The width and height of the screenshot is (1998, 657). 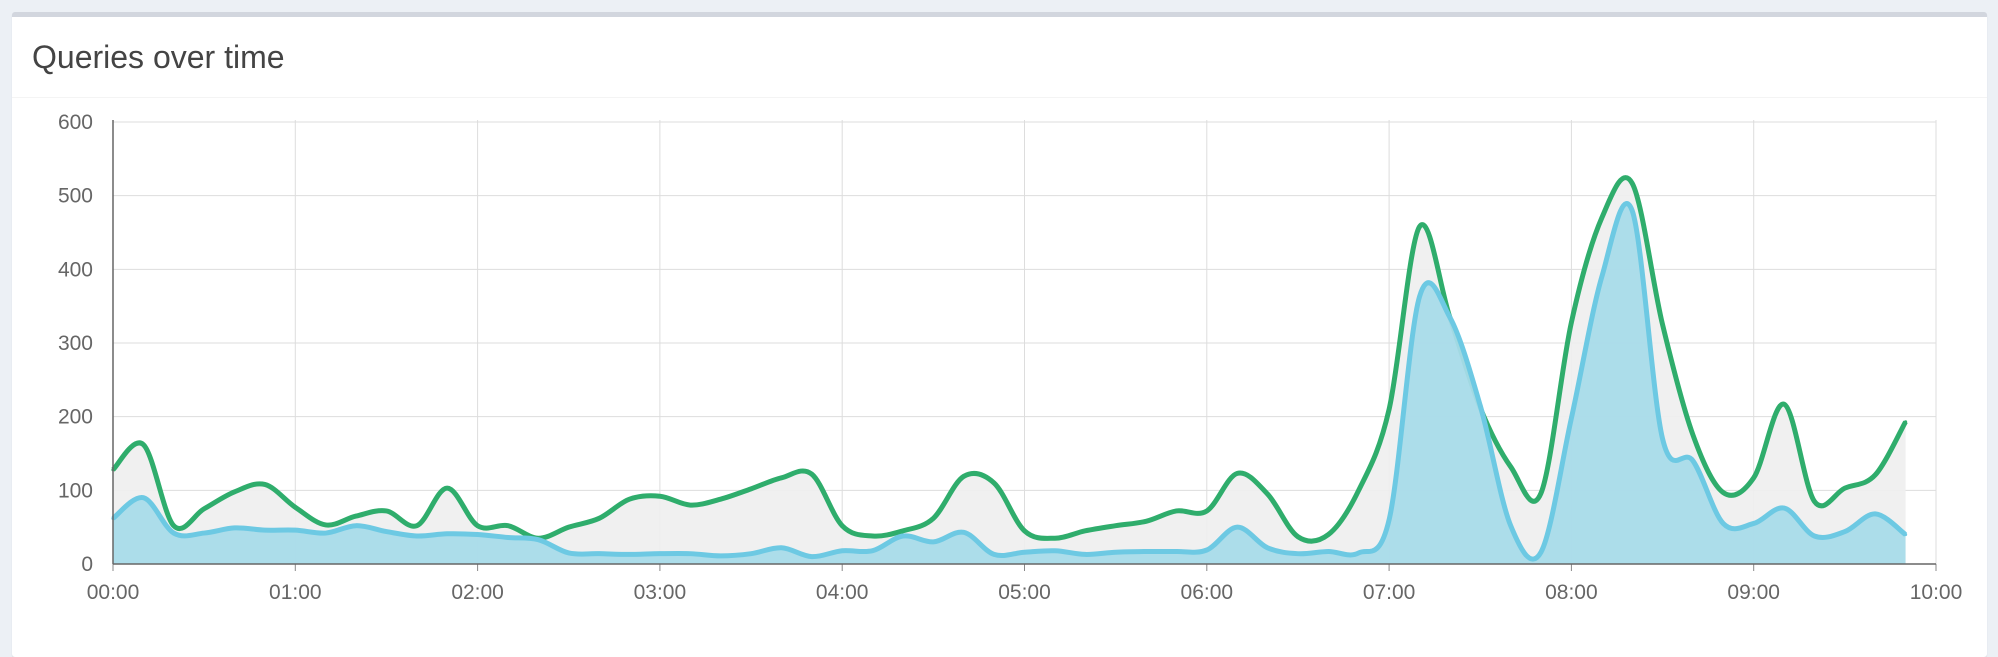 I want to click on panel-title: Queries over time, so click(x=158, y=56).